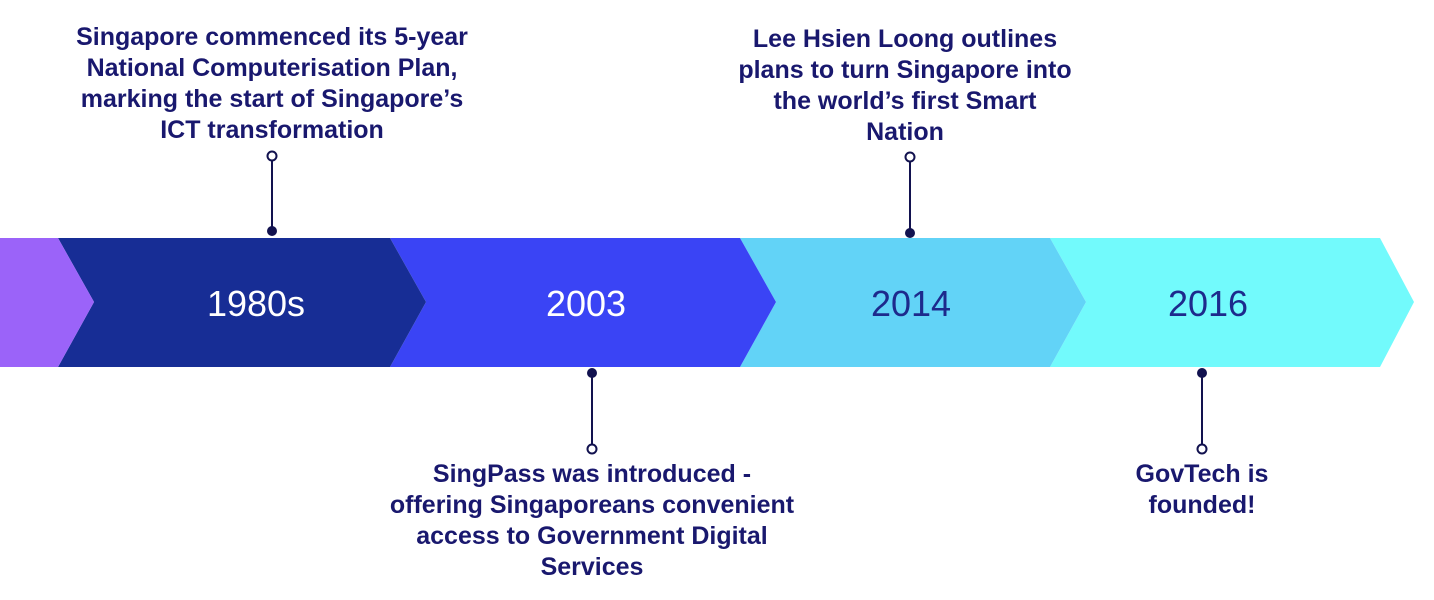 The height and width of the screenshot is (600, 1434). What do you see at coordinates (592, 474) in the screenshot?
I see `event-2003-line: SingPass was introduced -` at bounding box center [592, 474].